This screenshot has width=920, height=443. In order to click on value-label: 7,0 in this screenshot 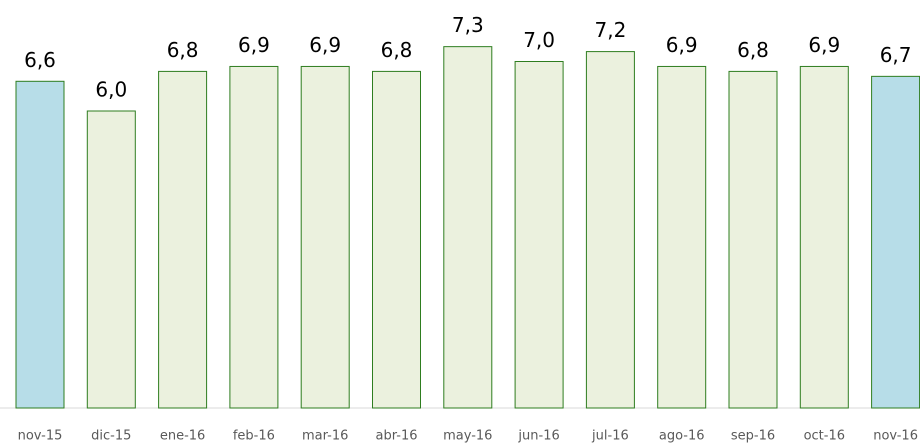, I will do `click(539, 40)`.